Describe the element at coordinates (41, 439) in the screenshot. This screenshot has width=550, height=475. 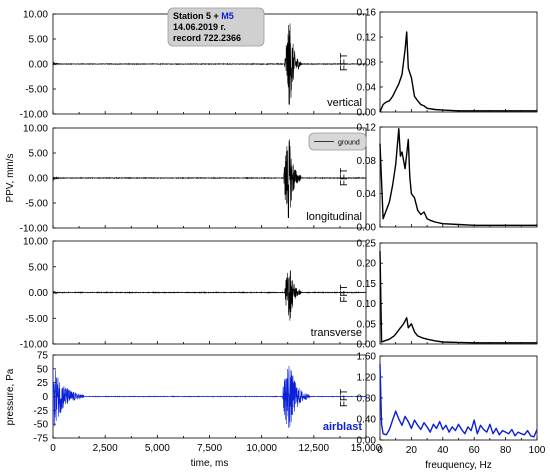
I see `y-tick-label: -75` at that location.